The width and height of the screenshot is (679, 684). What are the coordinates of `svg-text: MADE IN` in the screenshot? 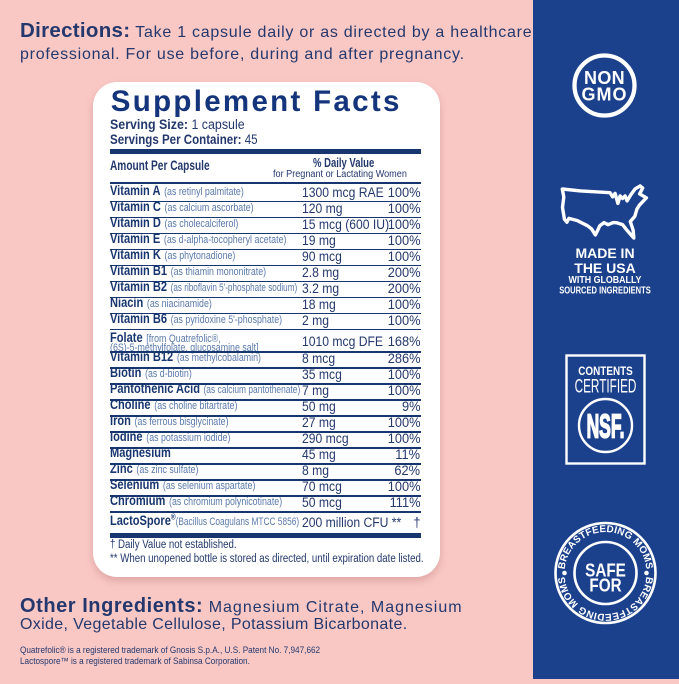 It's located at (604, 253).